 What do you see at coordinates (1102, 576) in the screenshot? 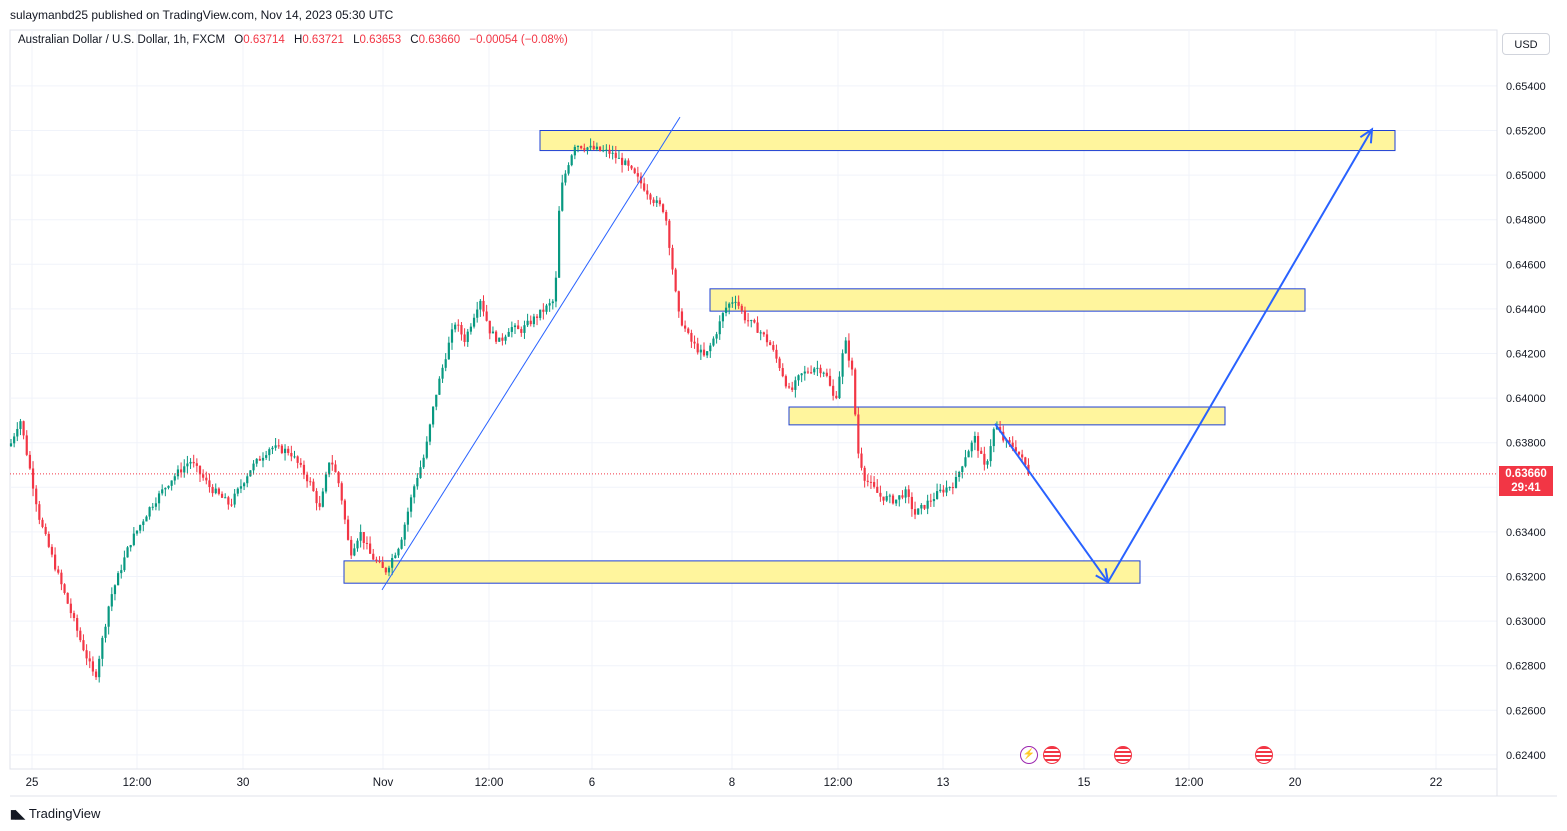
I see `arrow-head-down` at bounding box center [1102, 576].